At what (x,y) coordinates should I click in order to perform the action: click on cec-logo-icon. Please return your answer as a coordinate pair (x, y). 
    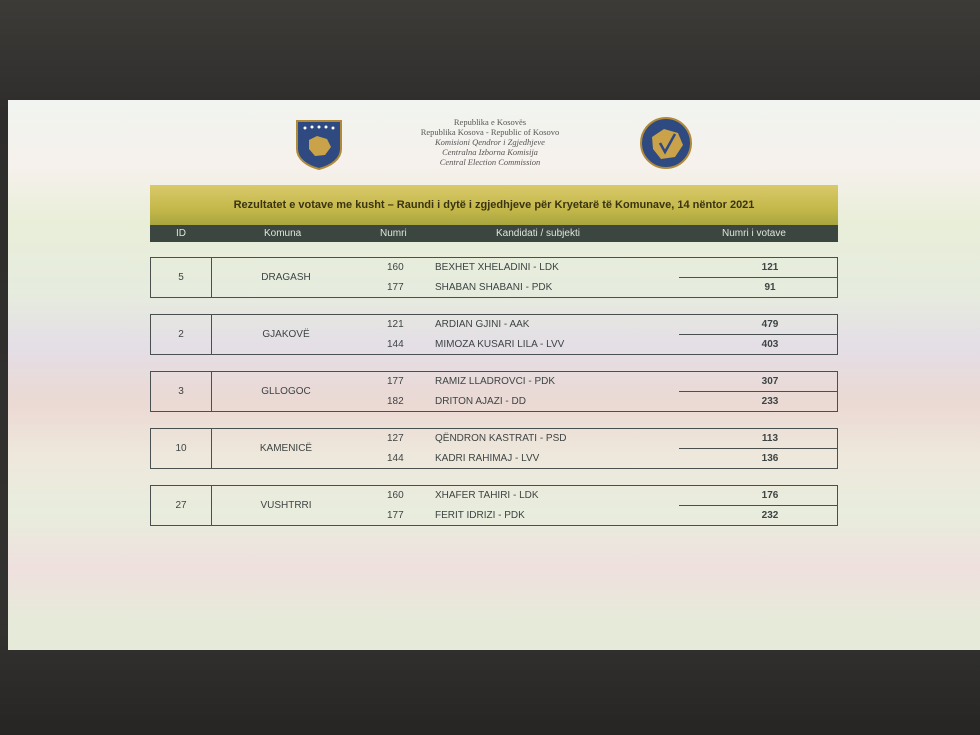
    Looking at the image, I should click on (666, 143).